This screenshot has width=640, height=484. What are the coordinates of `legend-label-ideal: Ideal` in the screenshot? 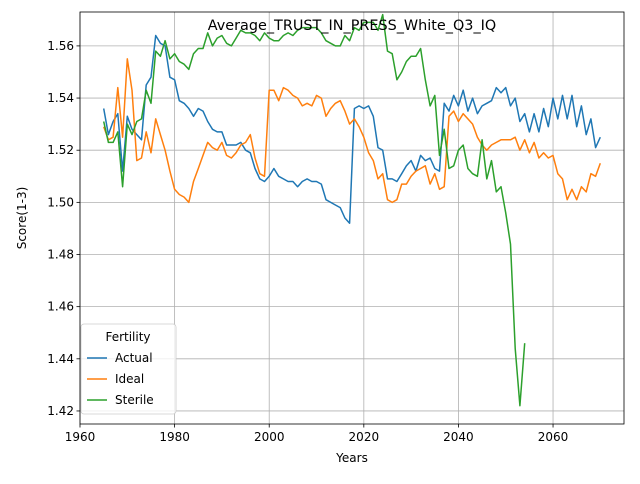 It's located at (129, 379).